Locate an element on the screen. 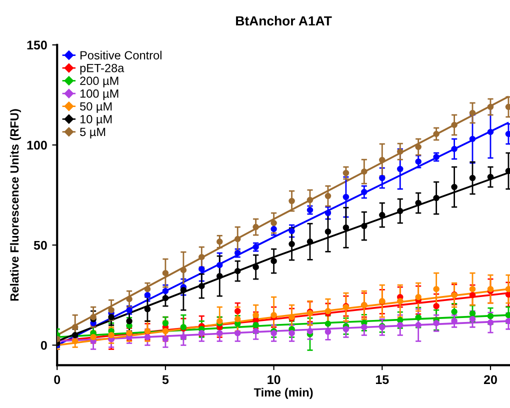 The image size is (510, 408). legend-label: 200 µM is located at coordinates (99, 82).